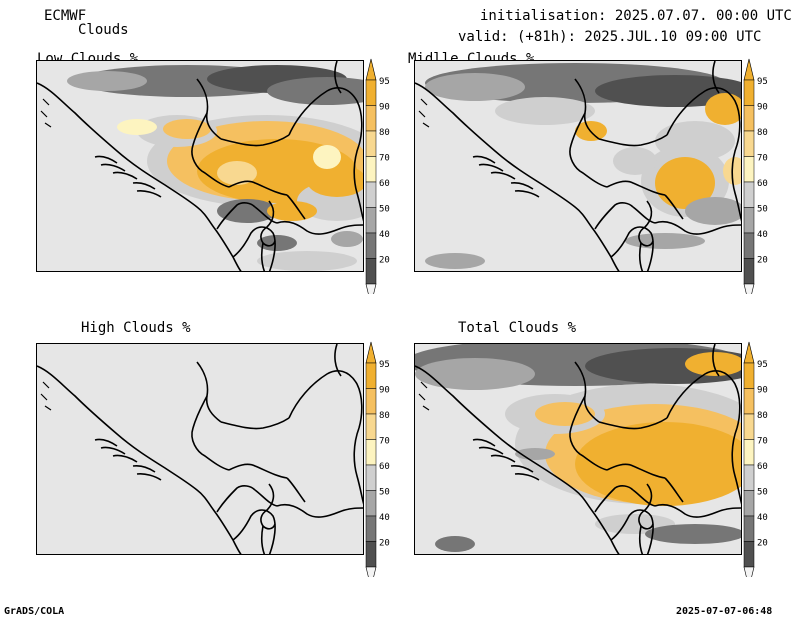 The width and height of the screenshot is (800, 620). Describe the element at coordinates (391, 465) in the screenshot. I see `colorbar-high: 95 90 80 70 60 50 40 20` at that location.